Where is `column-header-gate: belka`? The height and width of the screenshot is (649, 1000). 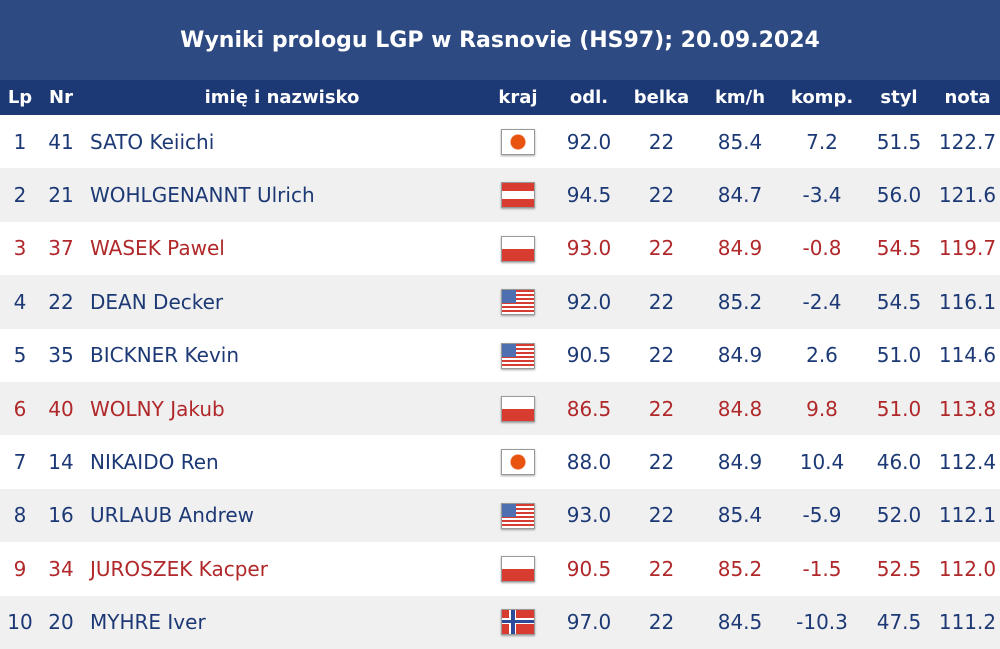
column-header-gate: belka is located at coordinates (661, 97).